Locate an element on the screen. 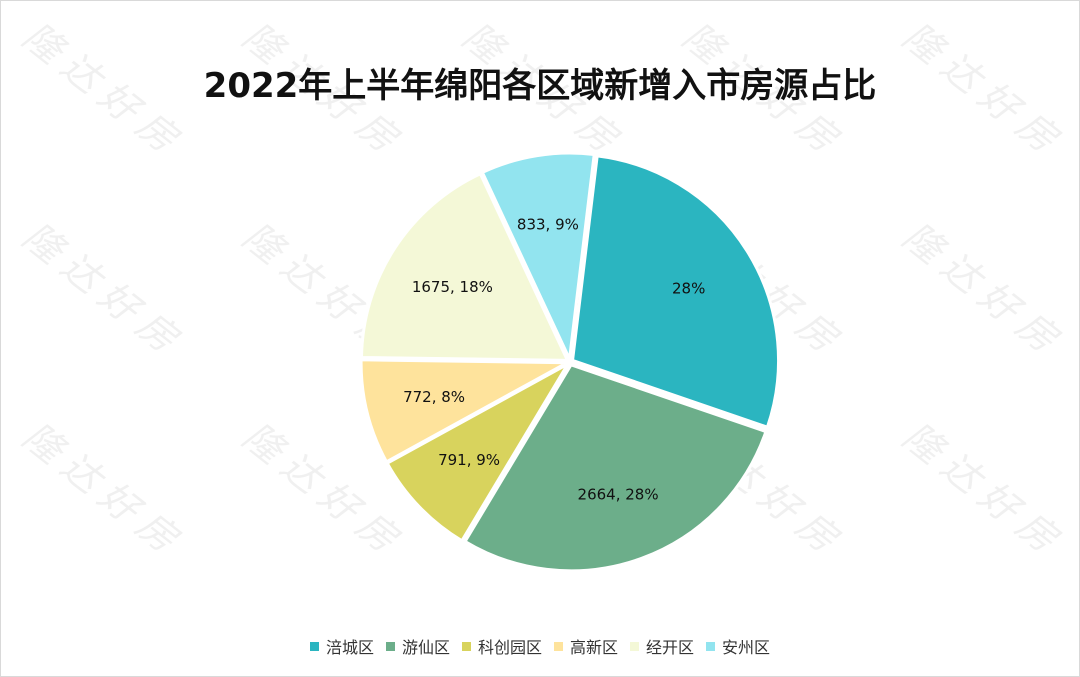  legend-entry: 科创园区 is located at coordinates (501, 646).